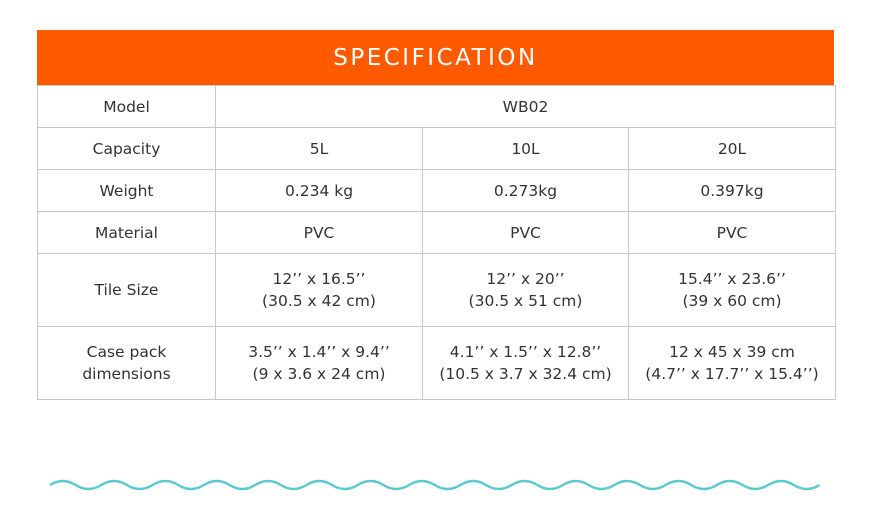  I want to click on cell-line: (9 x 3.6 x 24 cm), so click(319, 374).